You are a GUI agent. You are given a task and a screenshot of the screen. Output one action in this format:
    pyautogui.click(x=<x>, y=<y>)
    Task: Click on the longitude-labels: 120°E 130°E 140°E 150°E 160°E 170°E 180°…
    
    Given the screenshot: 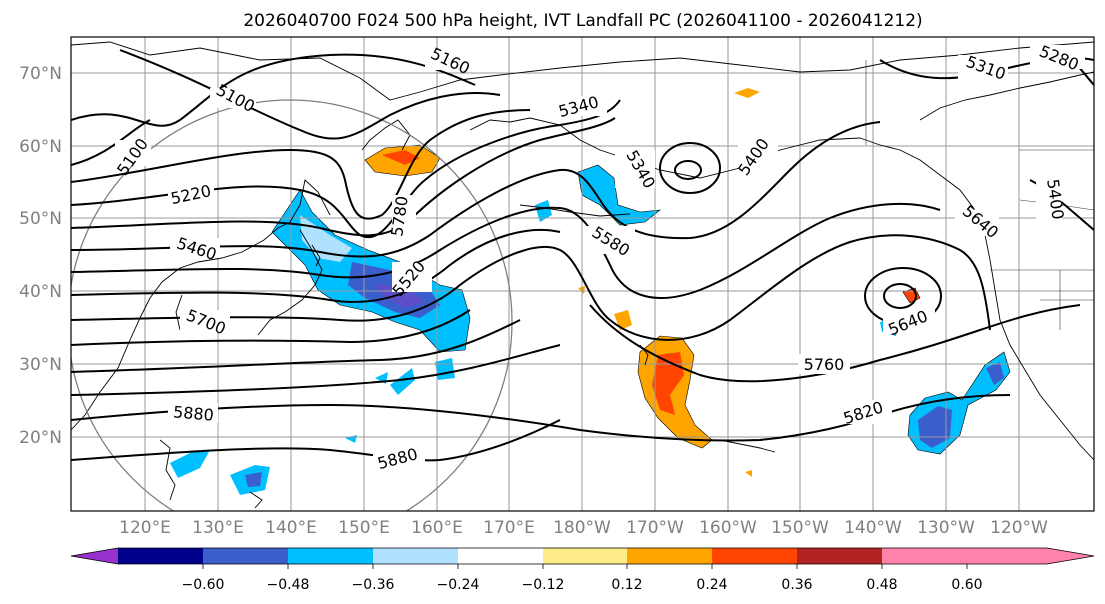 What is the action you would take?
    pyautogui.click(x=583, y=528)
    